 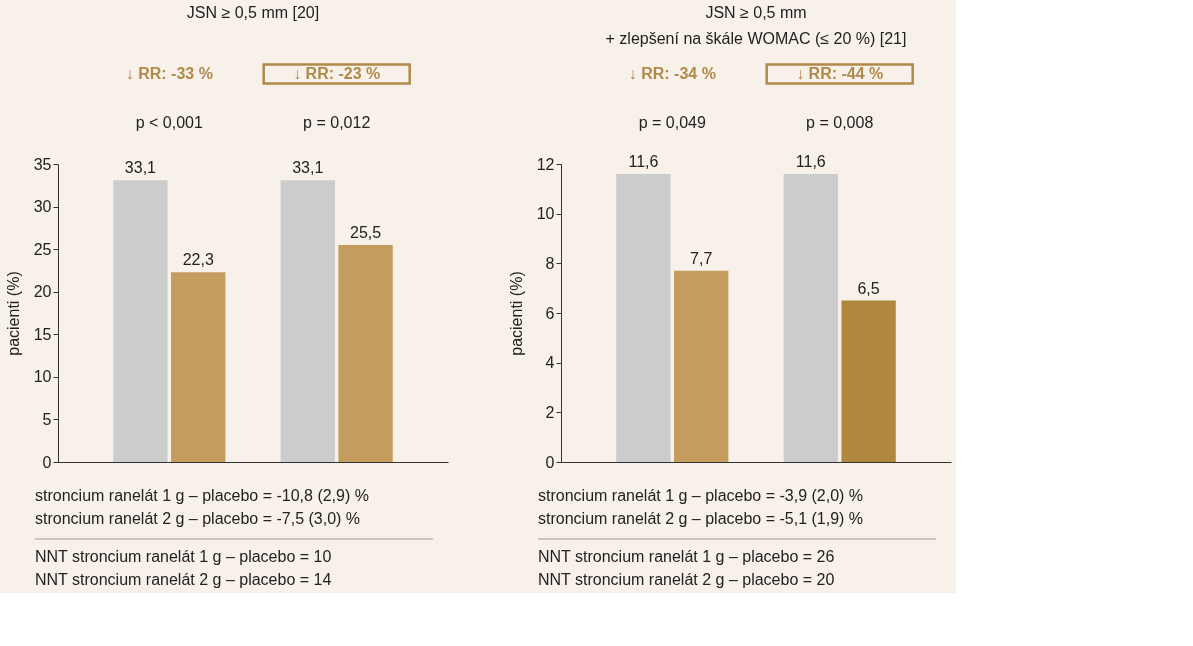 I want to click on y-tick-label: 6, so click(x=550, y=313).